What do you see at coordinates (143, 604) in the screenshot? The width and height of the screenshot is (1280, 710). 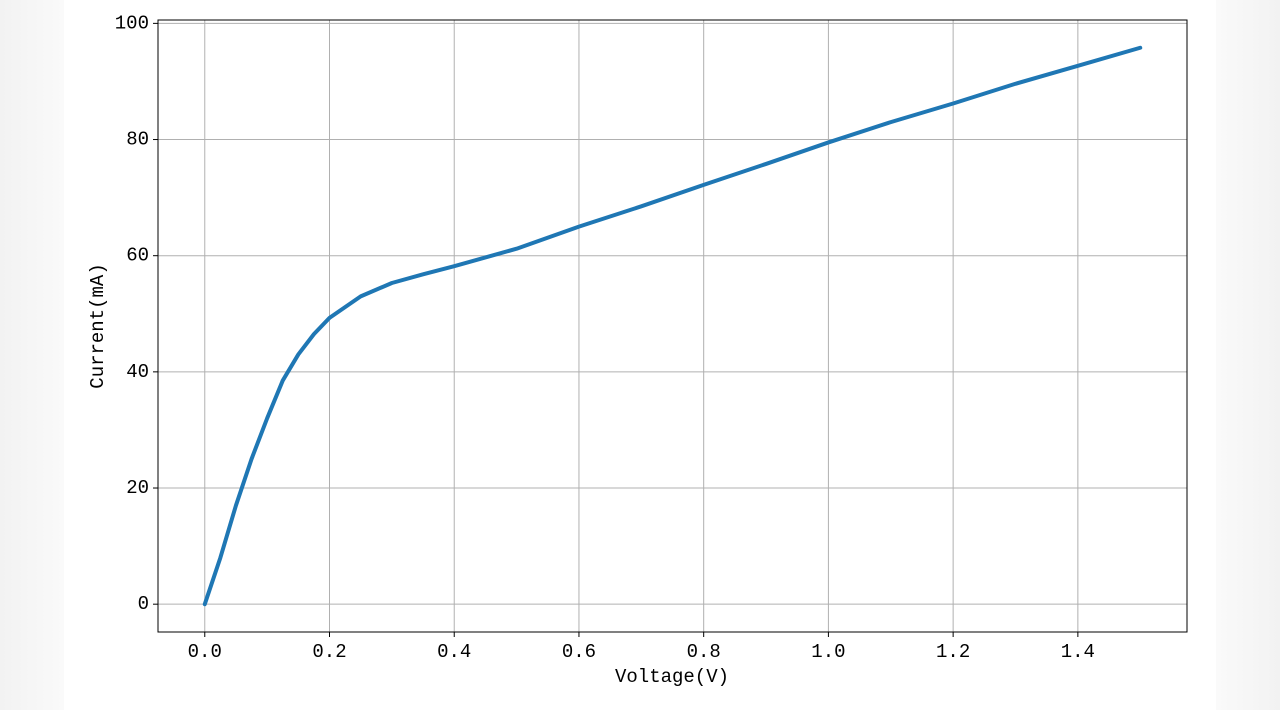 I see `y-tick-label: 0` at bounding box center [143, 604].